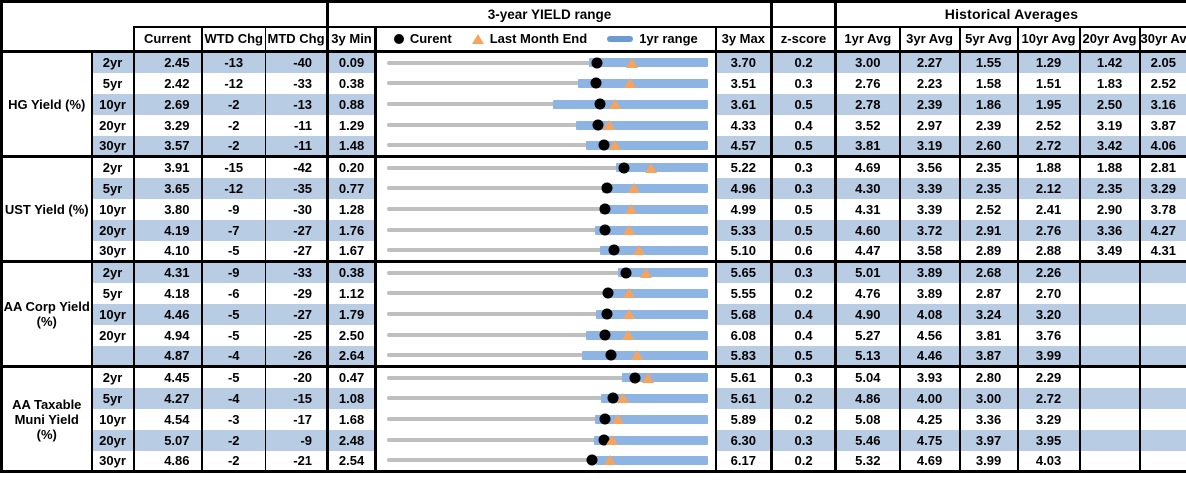 This screenshot has width=1186, height=487. What do you see at coordinates (744, 271) in the screenshot?
I see `3y-max-value: 5.65` at bounding box center [744, 271].